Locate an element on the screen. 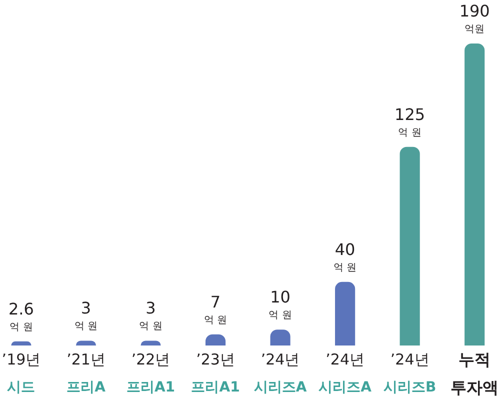 The width and height of the screenshot is (500, 407). data-label: 40 억 원 is located at coordinates (345, 257).